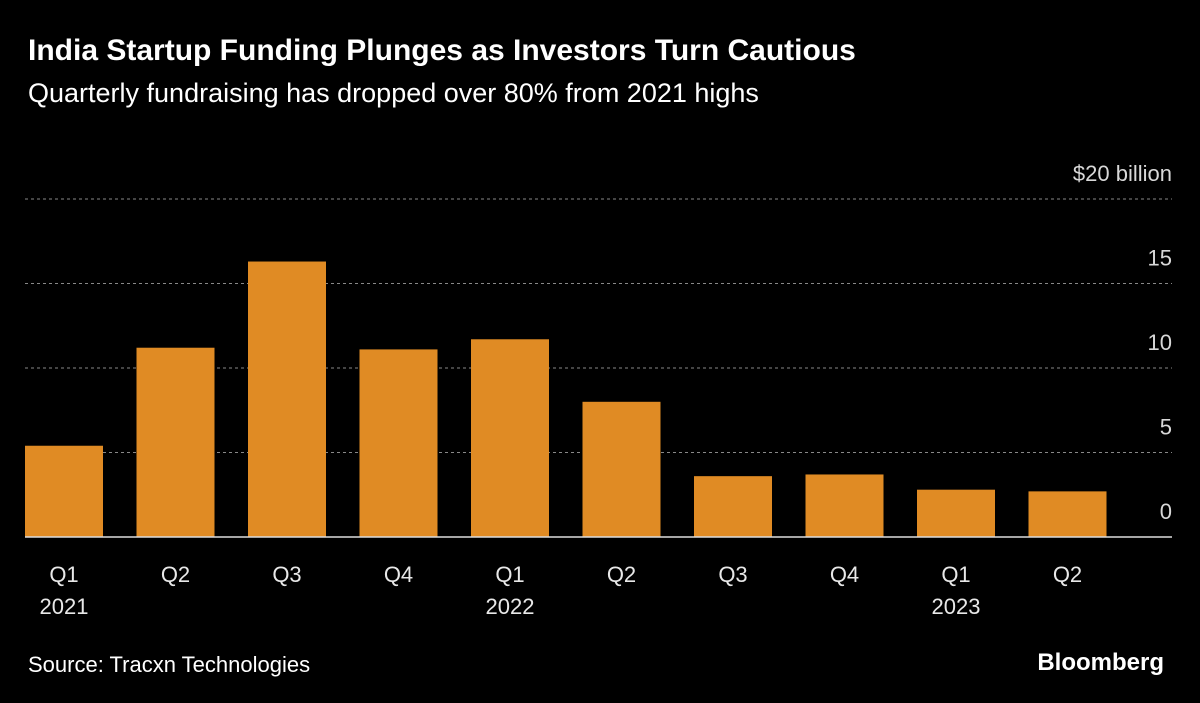  Describe the element at coordinates (64, 606) in the screenshot. I see `x-year-label: 2021` at that location.